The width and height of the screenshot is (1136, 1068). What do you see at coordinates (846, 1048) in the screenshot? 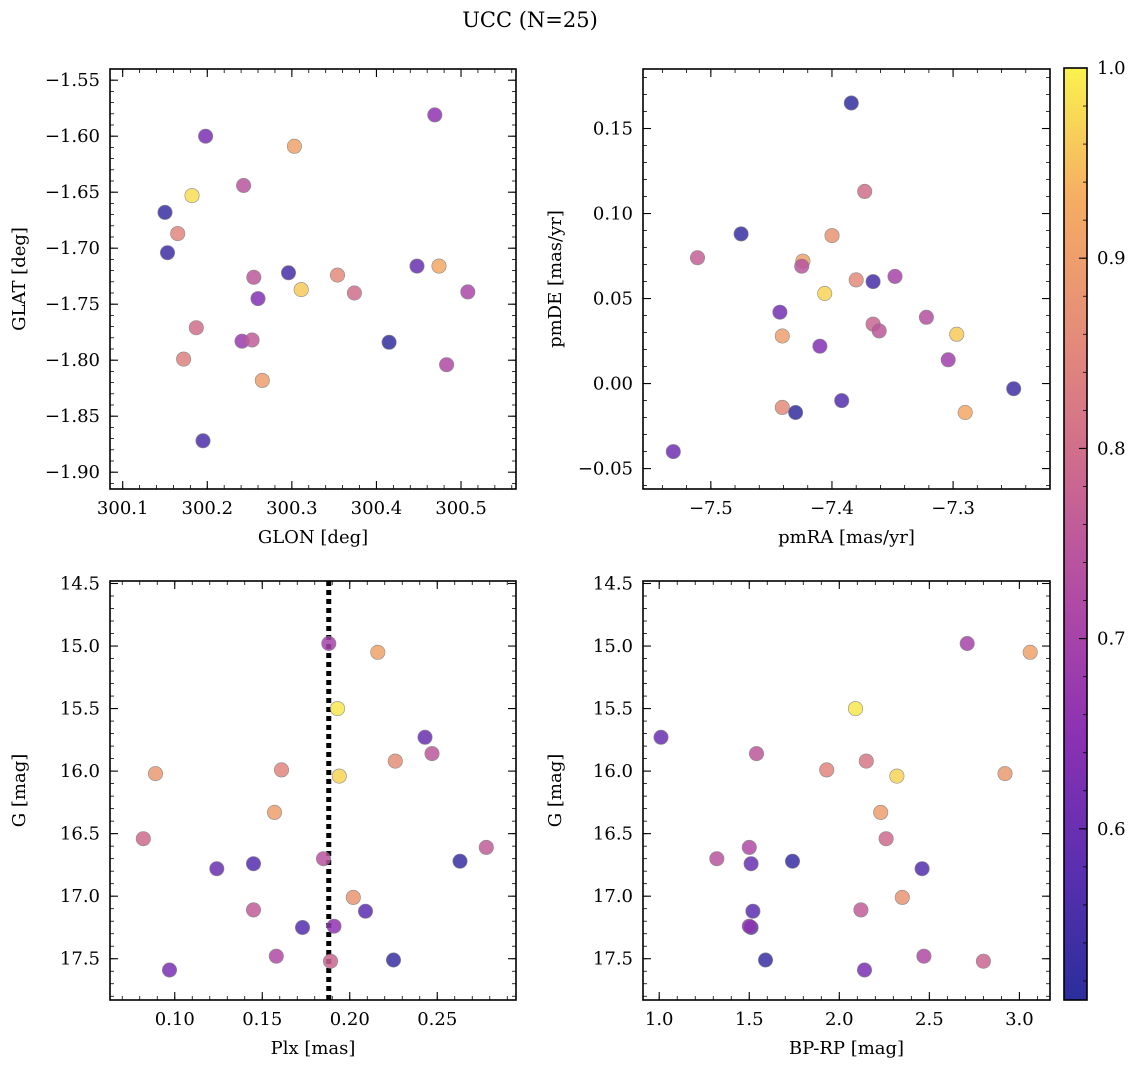
I see `x-axis-label: BP-RP [mag]` at bounding box center [846, 1048].